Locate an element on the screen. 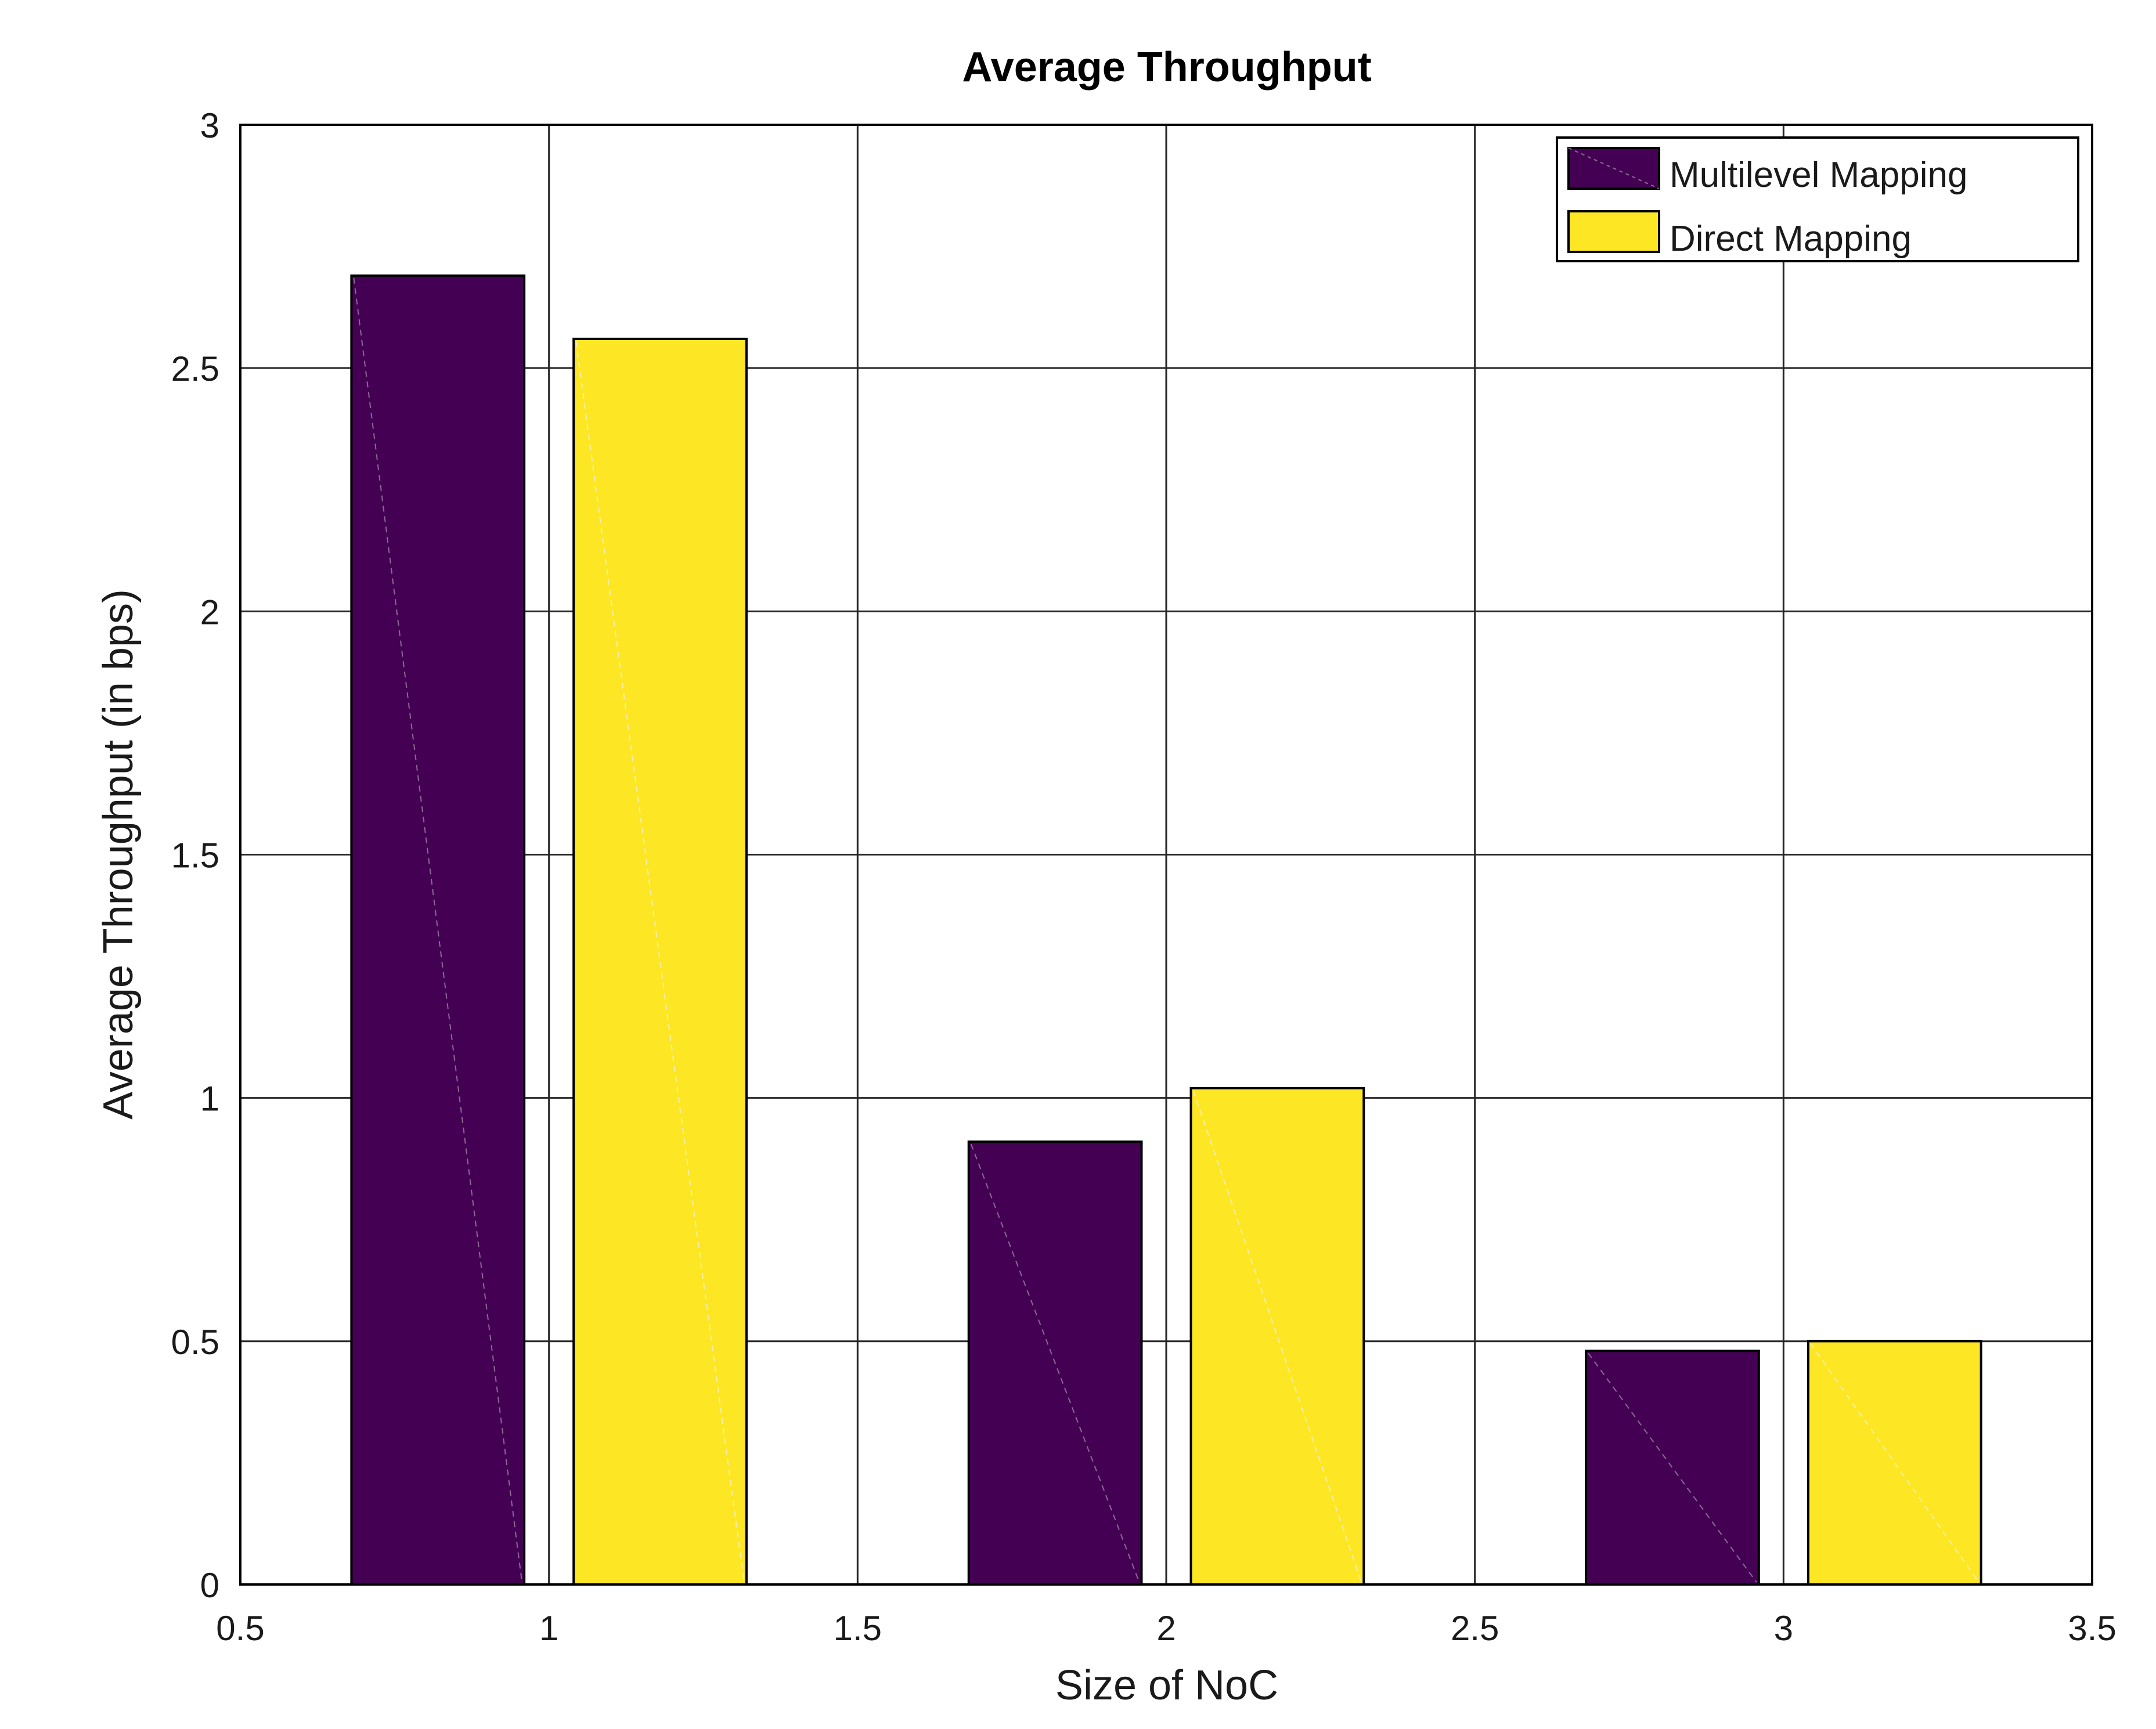  x-axis-ticks: 0.5 1 1.5 2 2.5 3 3.5 is located at coordinates (1166, 1628).